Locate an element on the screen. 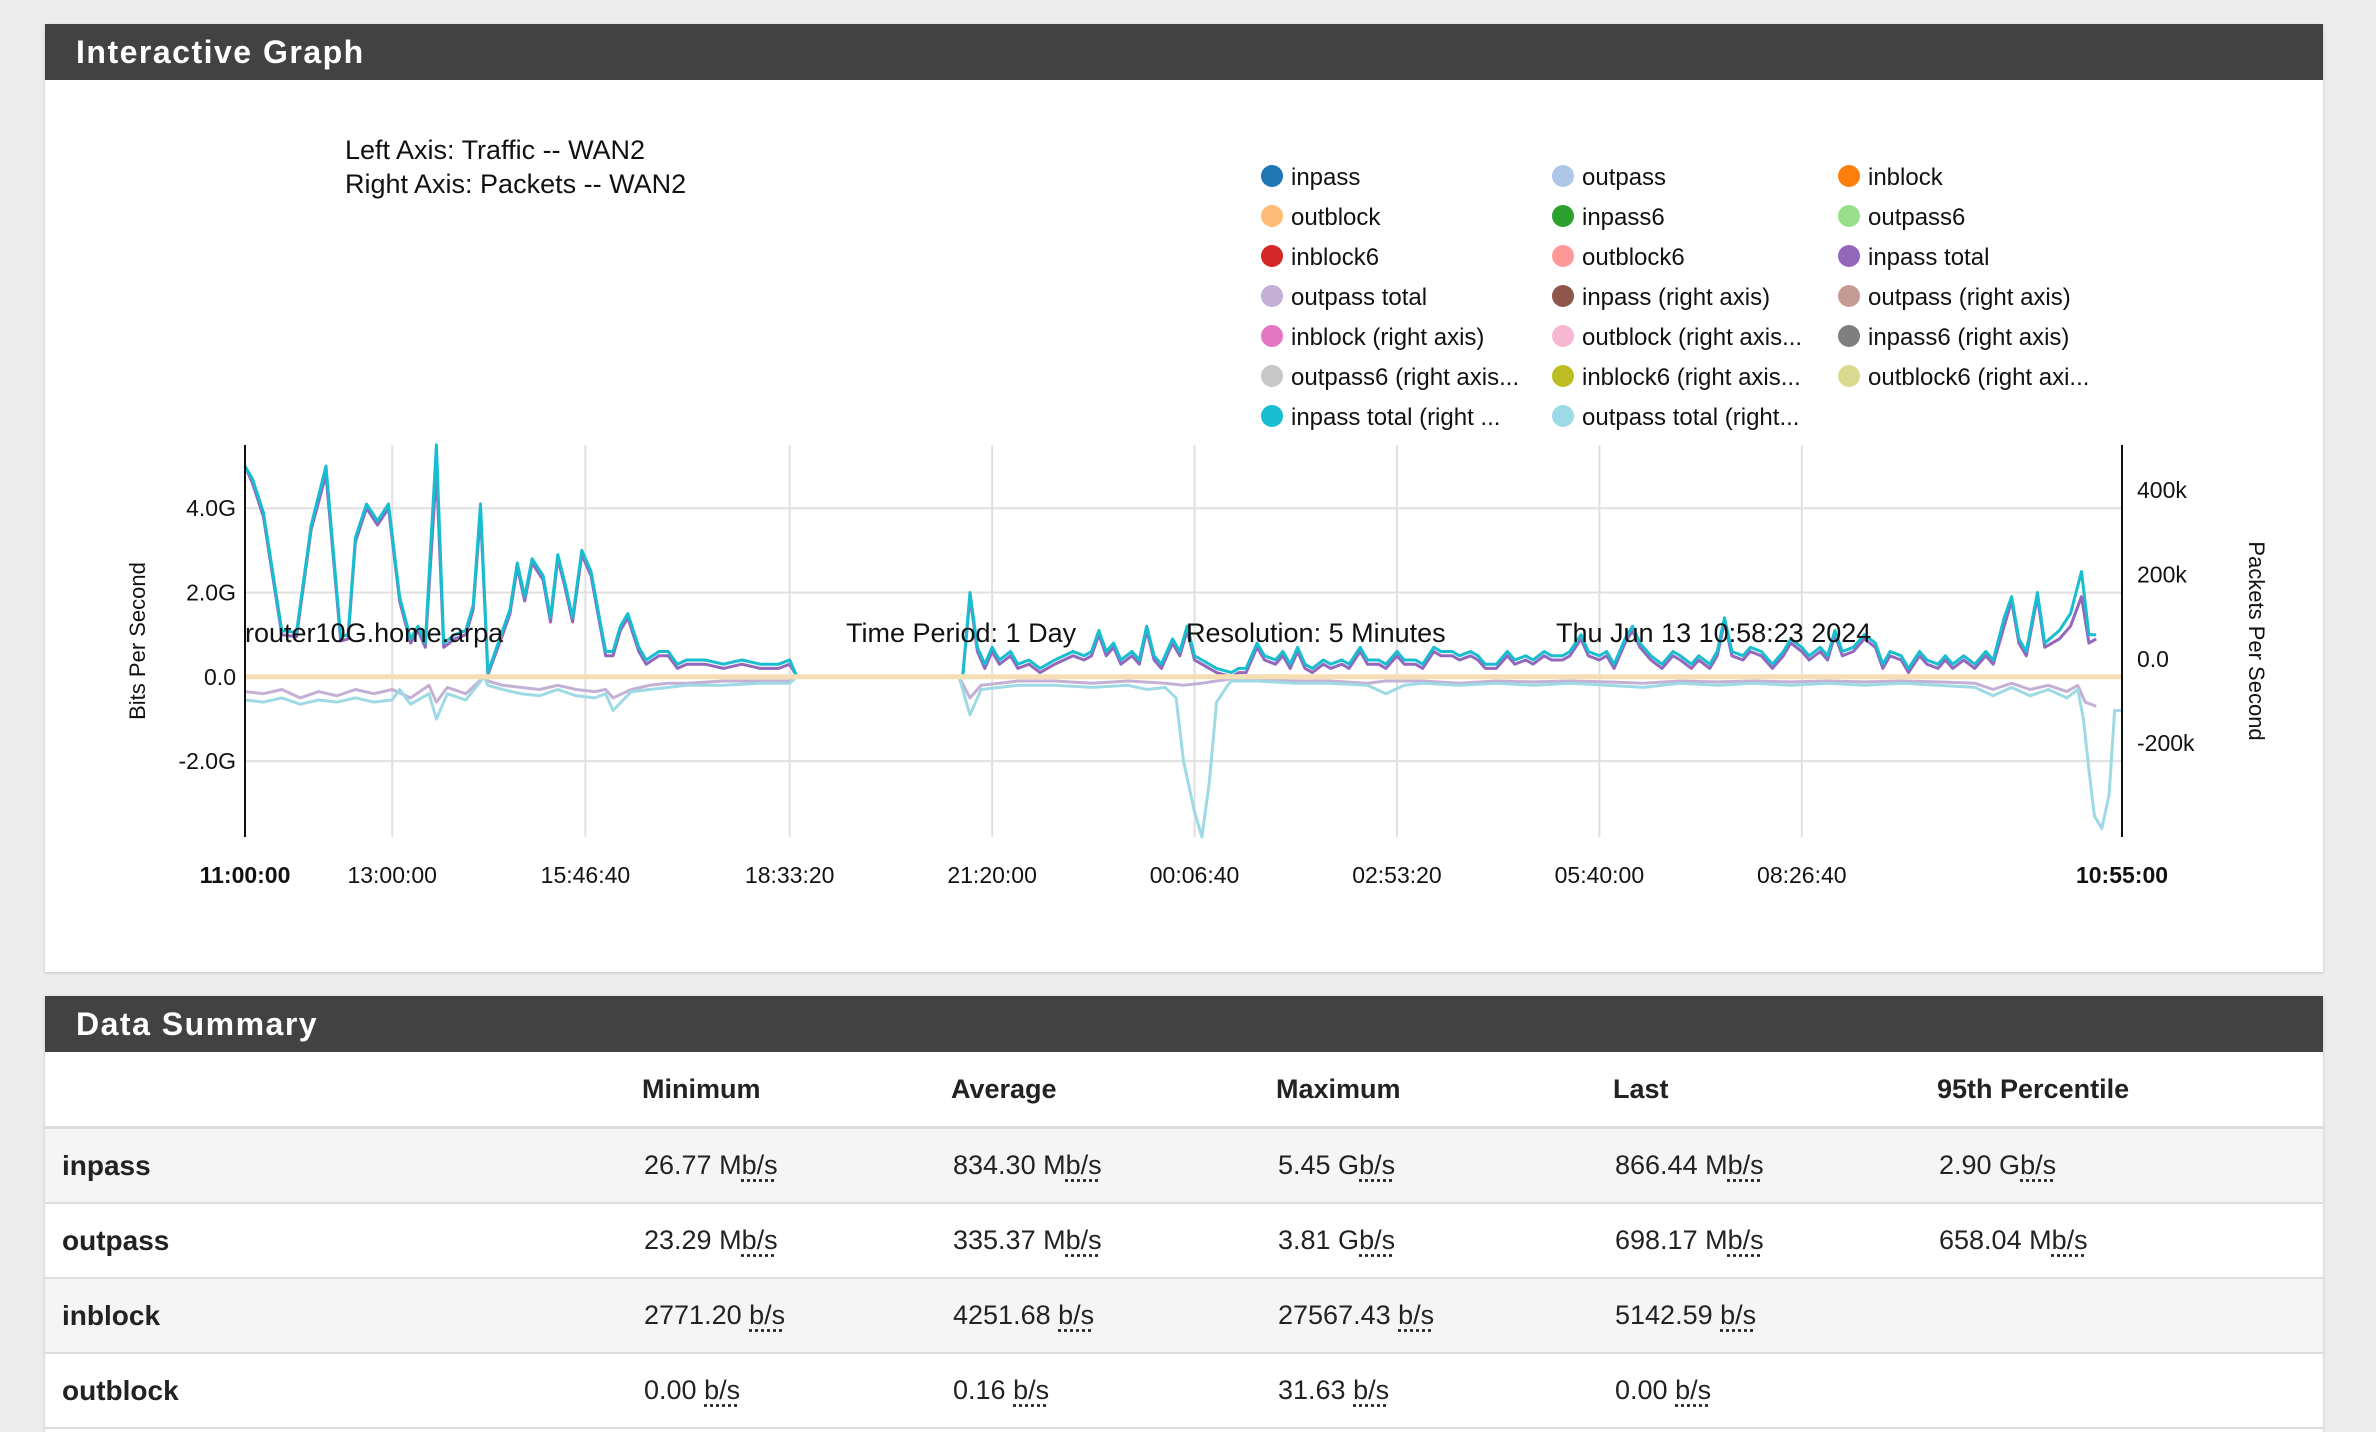 This screenshot has height=1432, width=2376. cell-value: 866.44 M is located at coordinates (1671, 1165).